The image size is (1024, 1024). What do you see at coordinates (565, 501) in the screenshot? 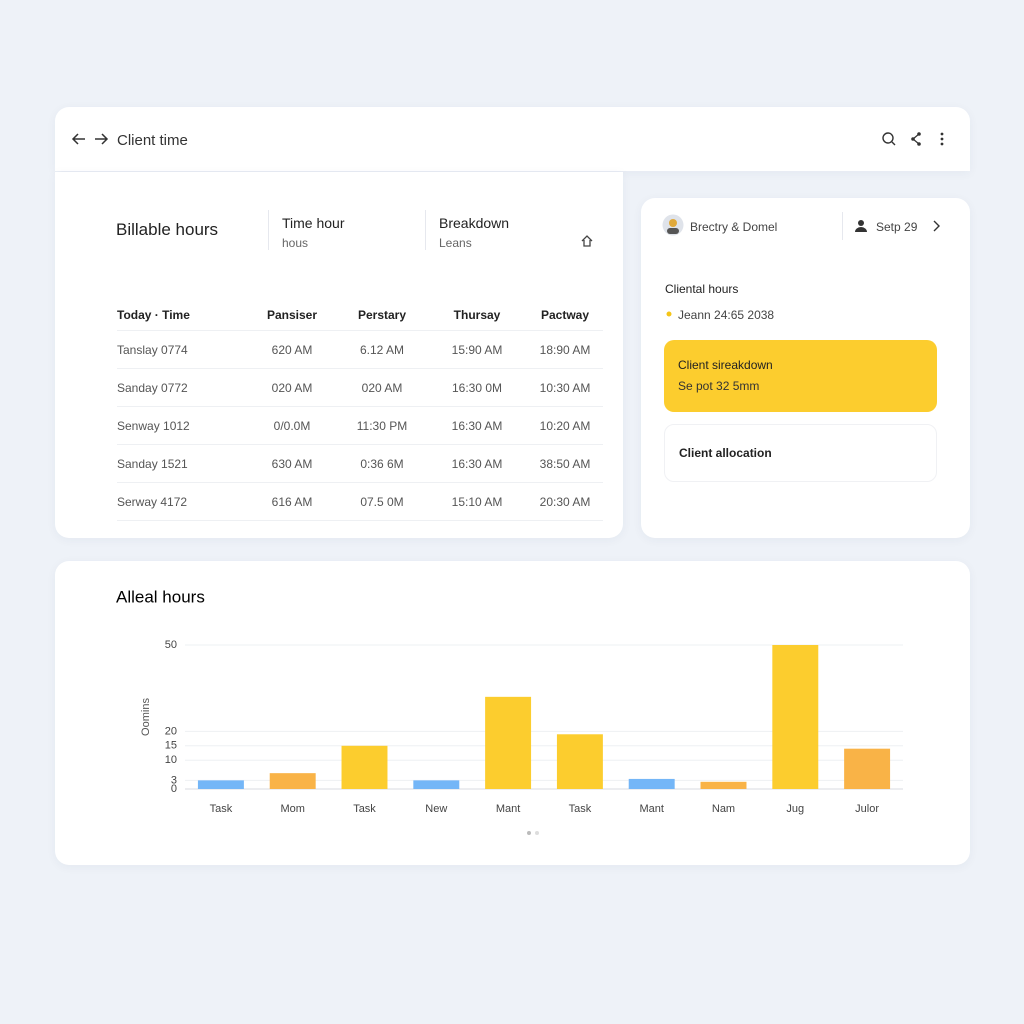
I see `table-cell: 20:30 AM` at bounding box center [565, 501].